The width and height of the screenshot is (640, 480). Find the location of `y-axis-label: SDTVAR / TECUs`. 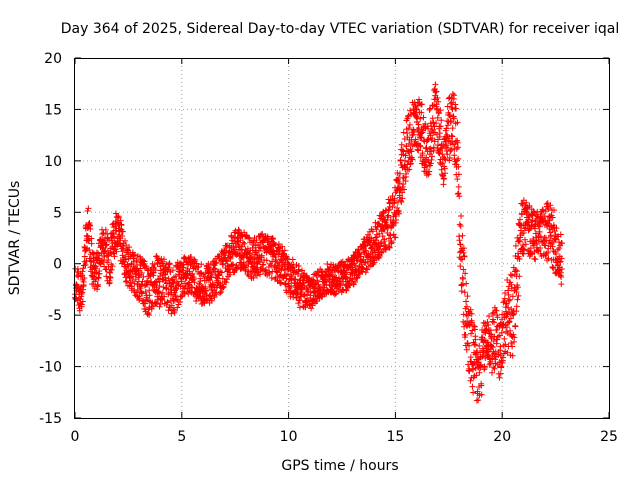

y-axis-label: SDTVAR / TECUs is located at coordinates (15, 238).